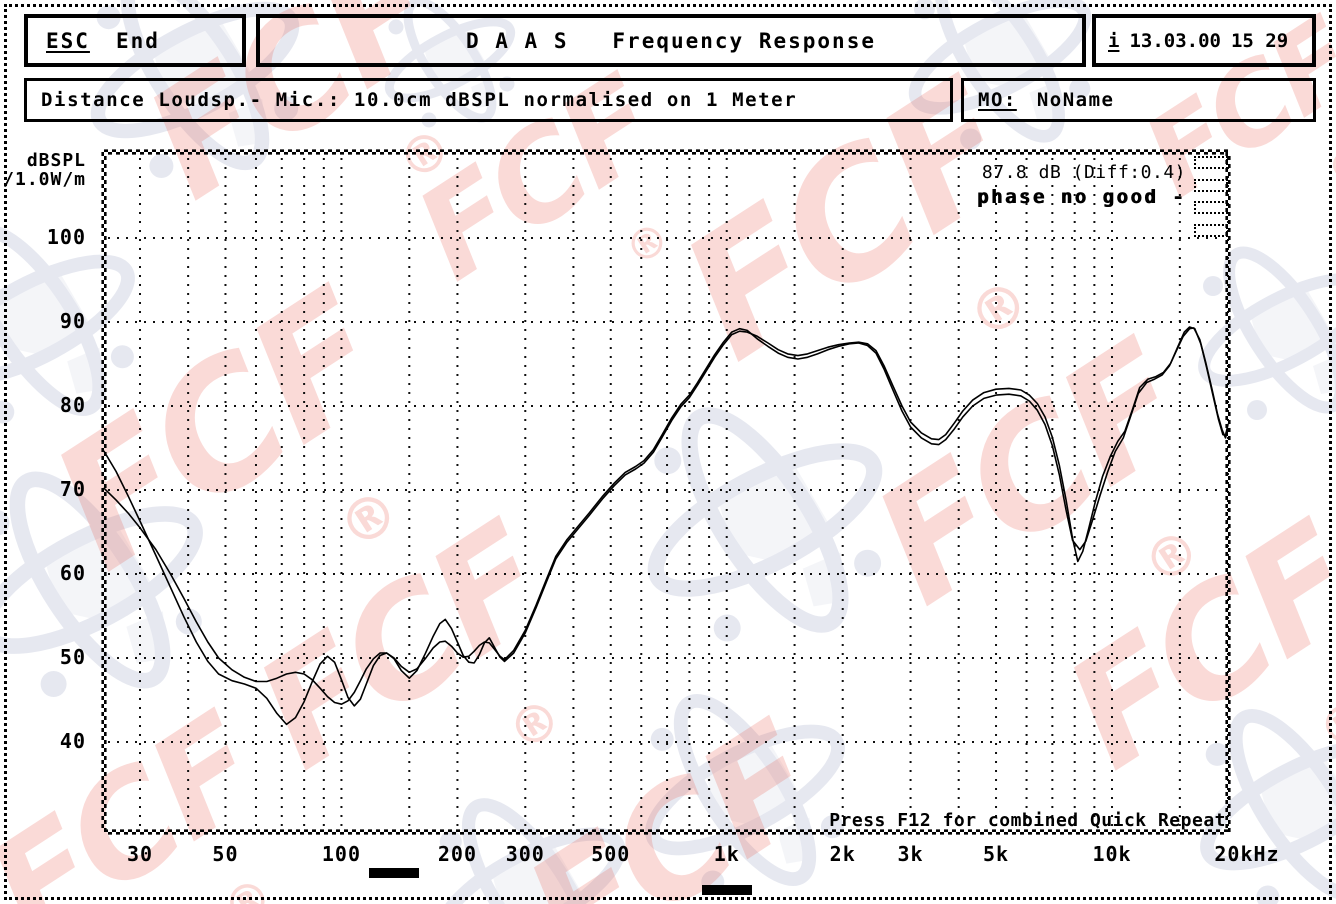 The width and height of the screenshot is (1336, 904). Describe the element at coordinates (1075, 100) in the screenshot. I see `memory-name-value: NoName` at that location.